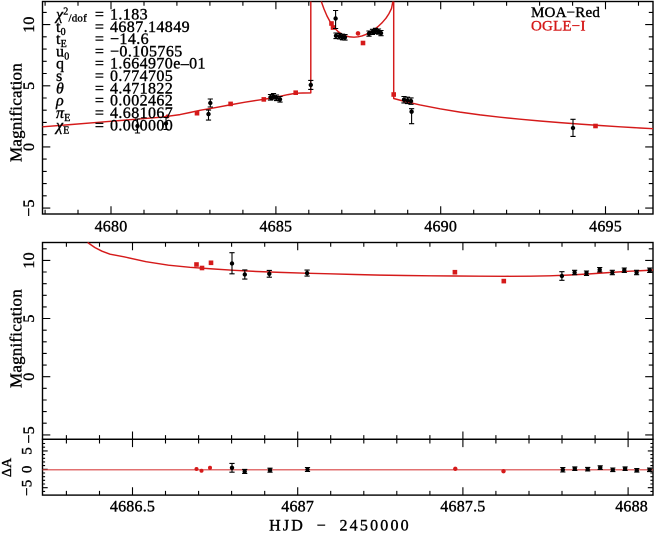  I want to click on svg-text: 1.664970e–01, so click(158, 64).